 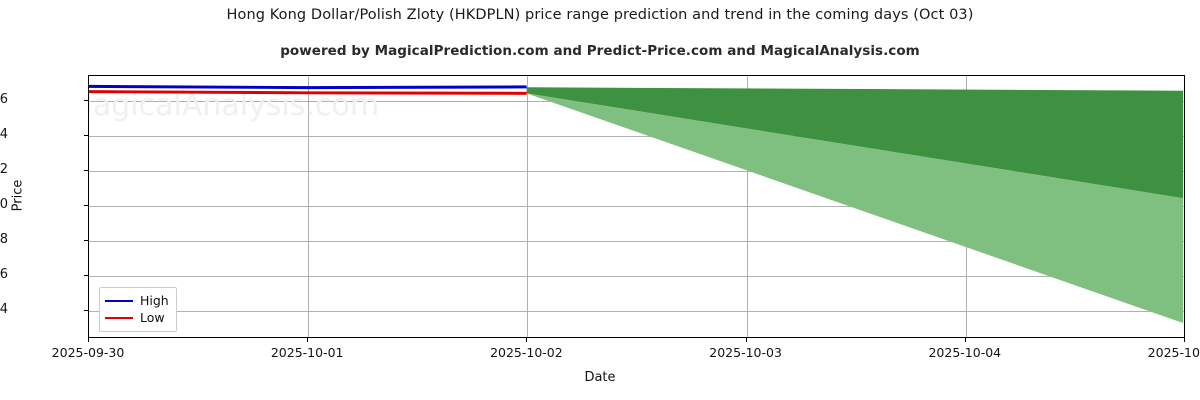 What do you see at coordinates (152, 317) in the screenshot?
I see `legend-label: Low` at bounding box center [152, 317].